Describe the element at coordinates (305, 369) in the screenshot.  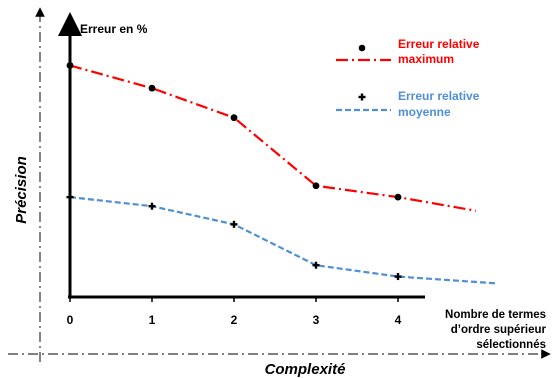
I see `outer-xlabel: Complexité` at that location.